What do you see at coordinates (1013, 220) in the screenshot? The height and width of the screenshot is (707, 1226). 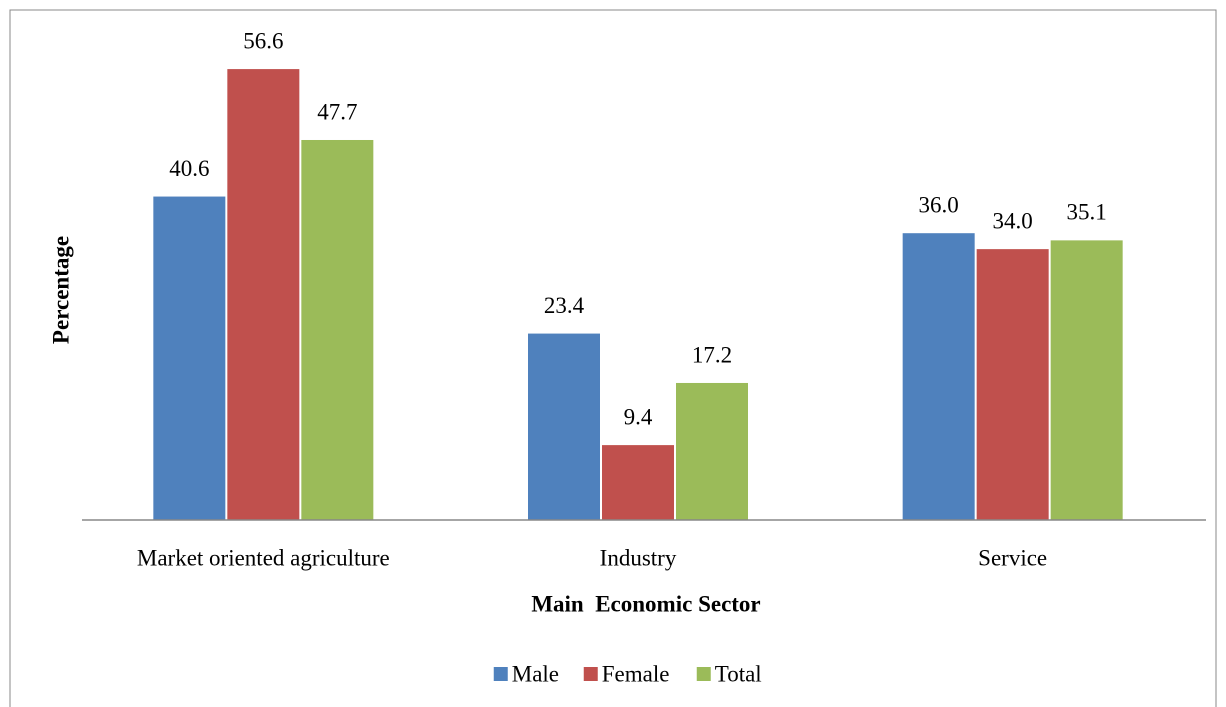 I see `value-label: 34.0` at bounding box center [1013, 220].